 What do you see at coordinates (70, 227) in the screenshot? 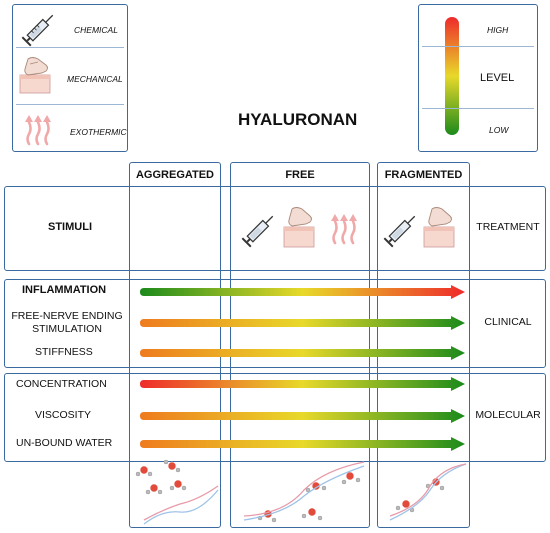
I see `row-label-stimuli: STIMULI` at bounding box center [70, 227].